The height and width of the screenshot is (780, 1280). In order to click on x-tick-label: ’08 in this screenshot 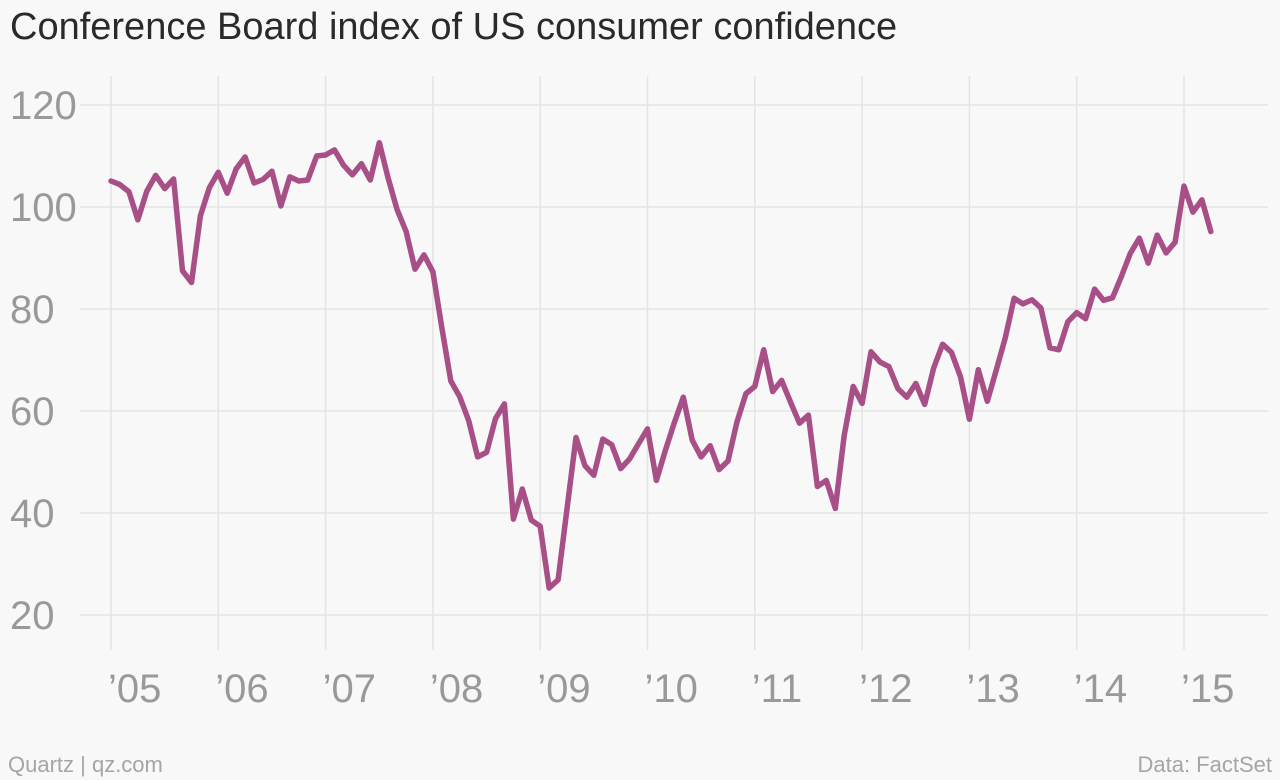, I will do `click(456, 689)`.